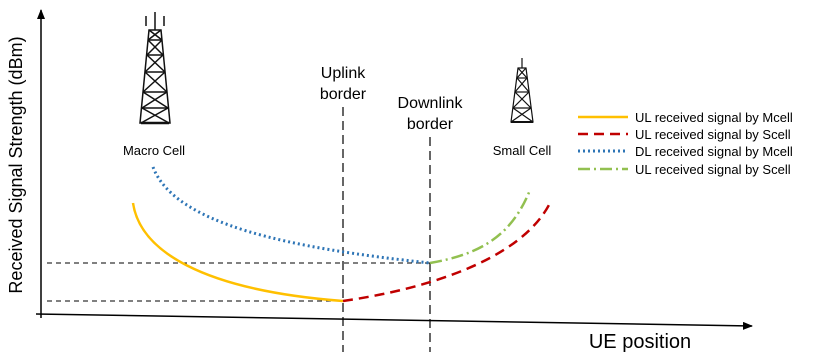 The image size is (829, 355). Describe the element at coordinates (154, 150) in the screenshot. I see `macro-cell-label: Macro Cell` at that location.